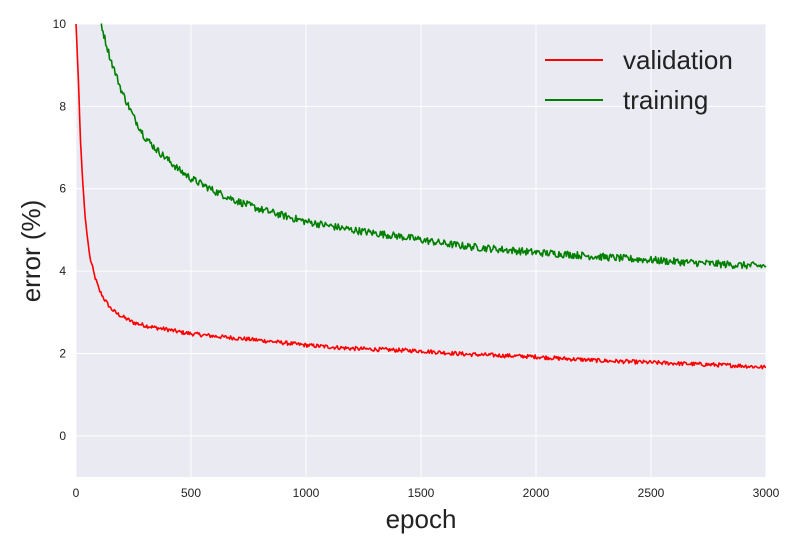 Image resolution: width=800 pixels, height=550 pixels. What do you see at coordinates (62, 353) in the screenshot?
I see `y-tick-label: 2` at bounding box center [62, 353].